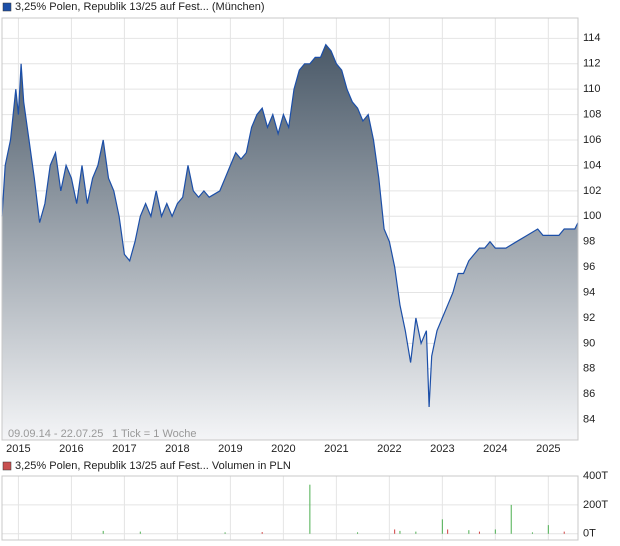 Image resolution: width=620 pixels, height=546 pixels. I want to click on y-tick-label: 84, so click(589, 420).